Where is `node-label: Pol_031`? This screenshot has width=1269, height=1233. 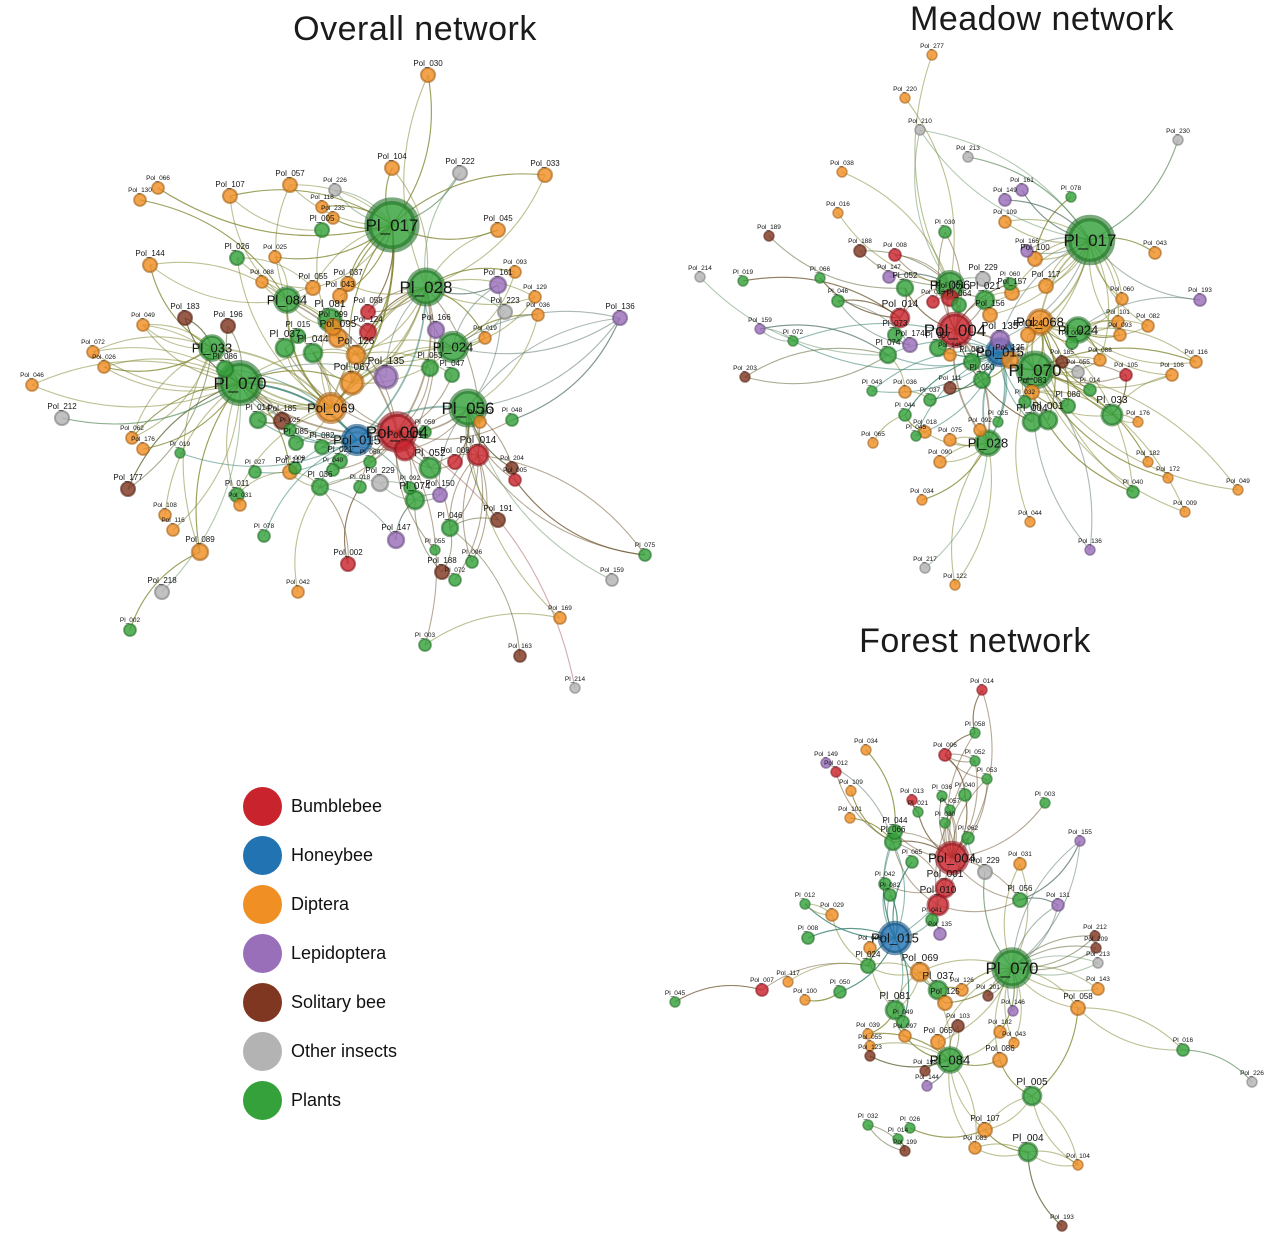 node-label: Pol_031 is located at coordinates (1020, 854).